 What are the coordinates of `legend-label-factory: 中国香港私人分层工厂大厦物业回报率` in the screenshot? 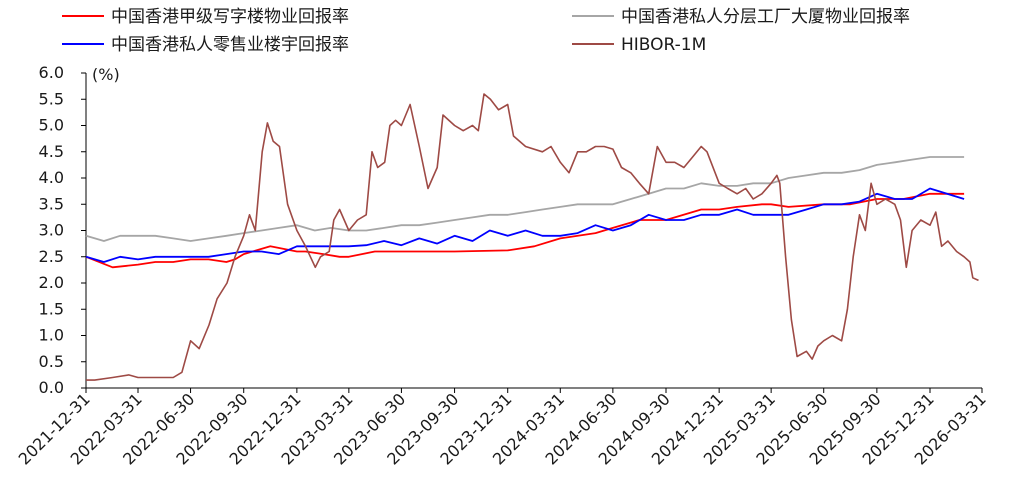 It's located at (765, 17).